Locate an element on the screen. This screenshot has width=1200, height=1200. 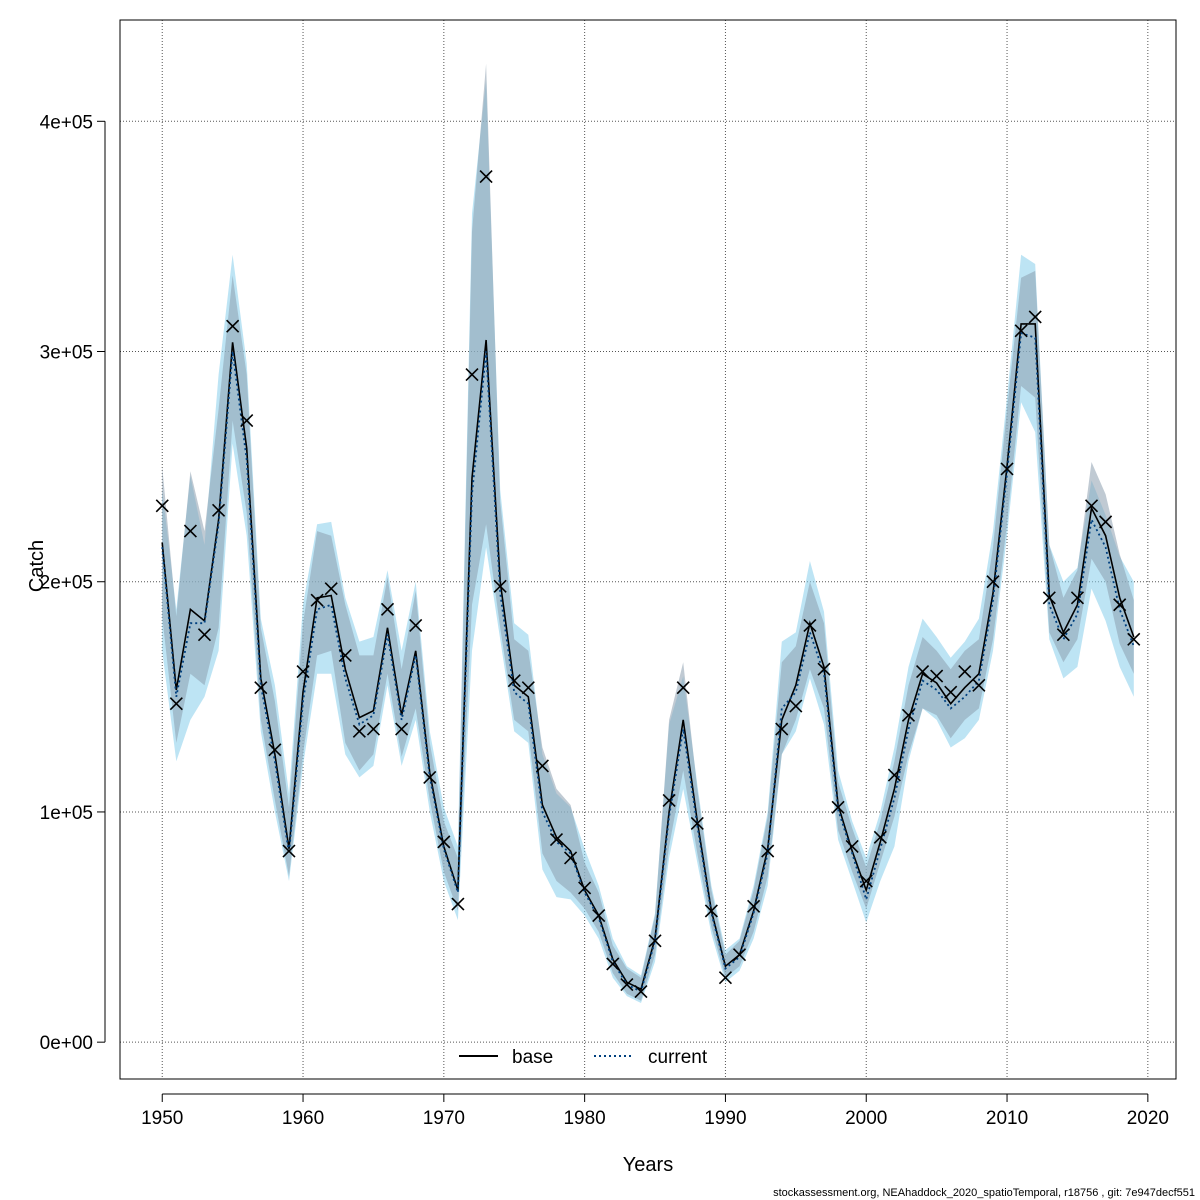
observed-marker-1992 is located at coordinates (754, 906).